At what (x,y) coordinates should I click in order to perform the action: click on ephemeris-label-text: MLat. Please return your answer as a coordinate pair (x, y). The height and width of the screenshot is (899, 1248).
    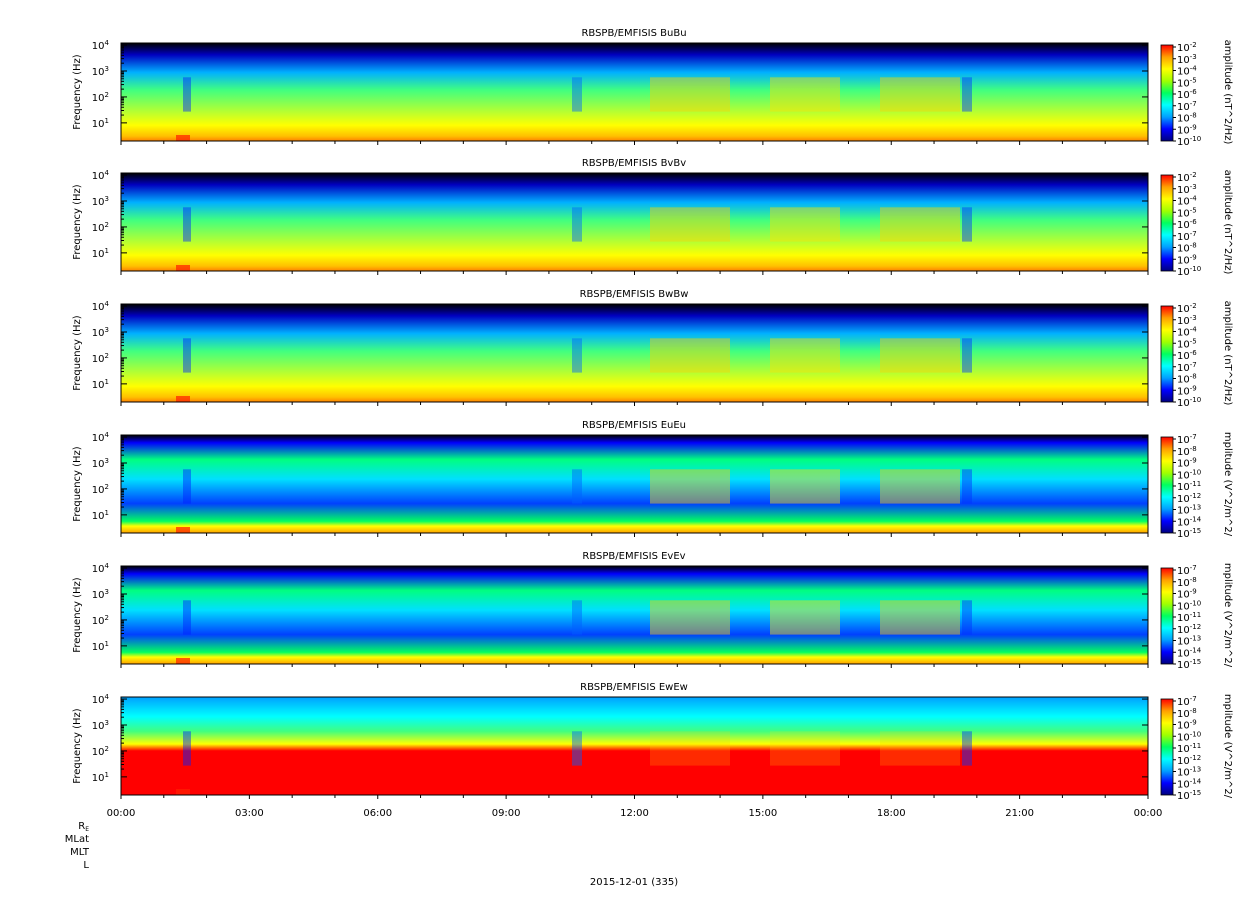
    Looking at the image, I should click on (77, 839).